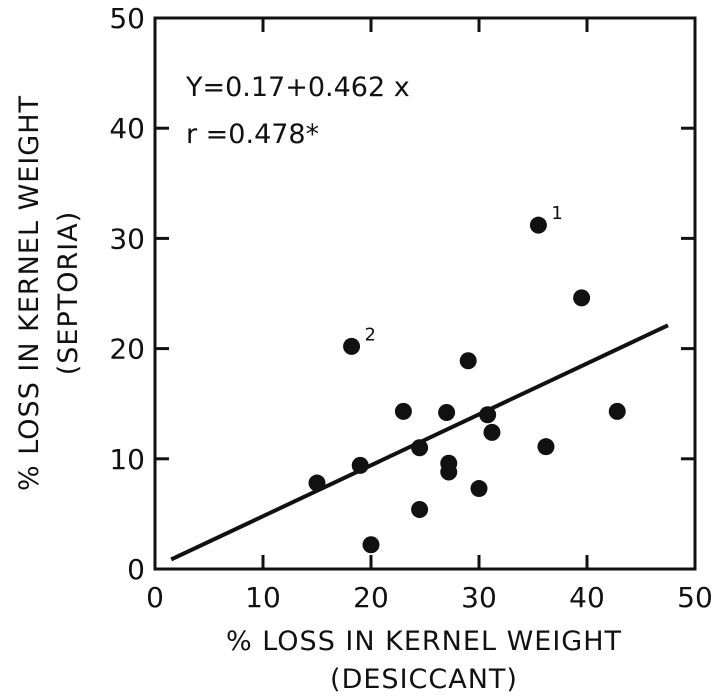 Image resolution: width=715 pixels, height=699 pixels. I want to click on correlation-coefficient: r =0.478*, so click(252, 134).